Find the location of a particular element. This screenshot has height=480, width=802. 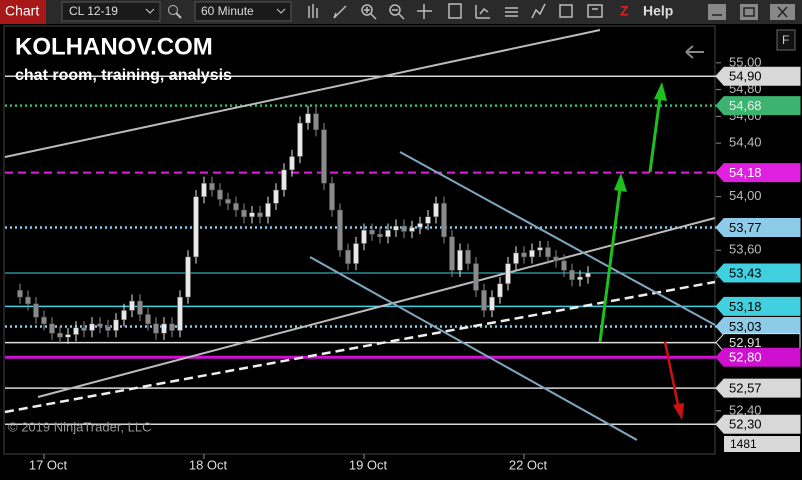

price-marker-label: 53,03 is located at coordinates (745, 326).